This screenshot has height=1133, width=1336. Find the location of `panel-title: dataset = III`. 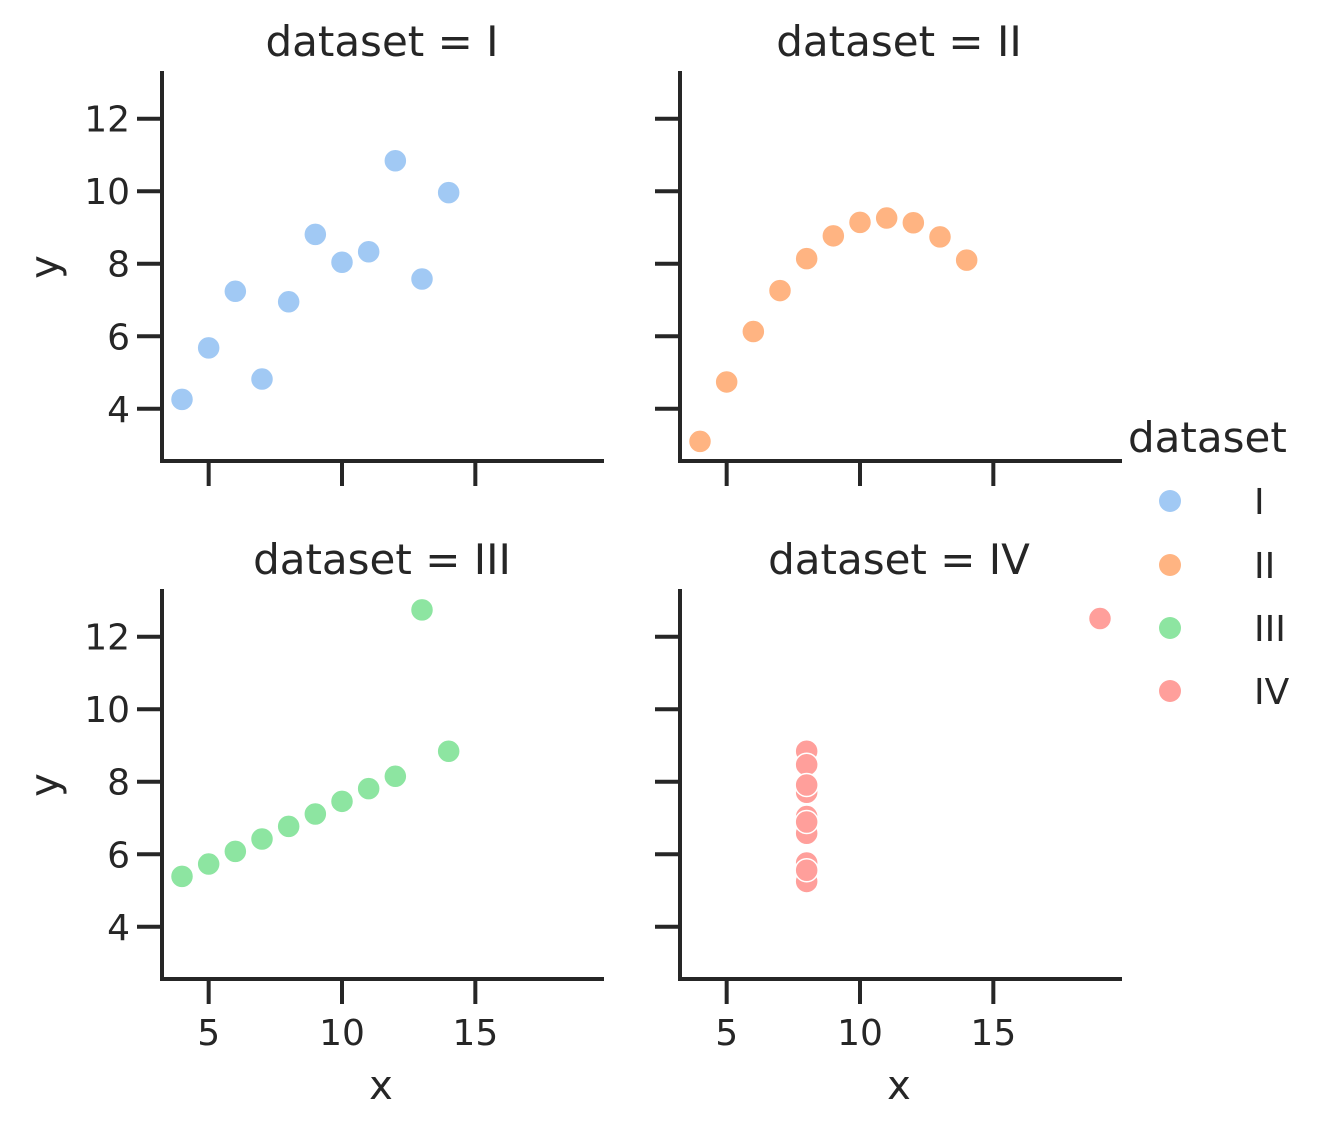

panel-title: dataset = III is located at coordinates (382, 559).